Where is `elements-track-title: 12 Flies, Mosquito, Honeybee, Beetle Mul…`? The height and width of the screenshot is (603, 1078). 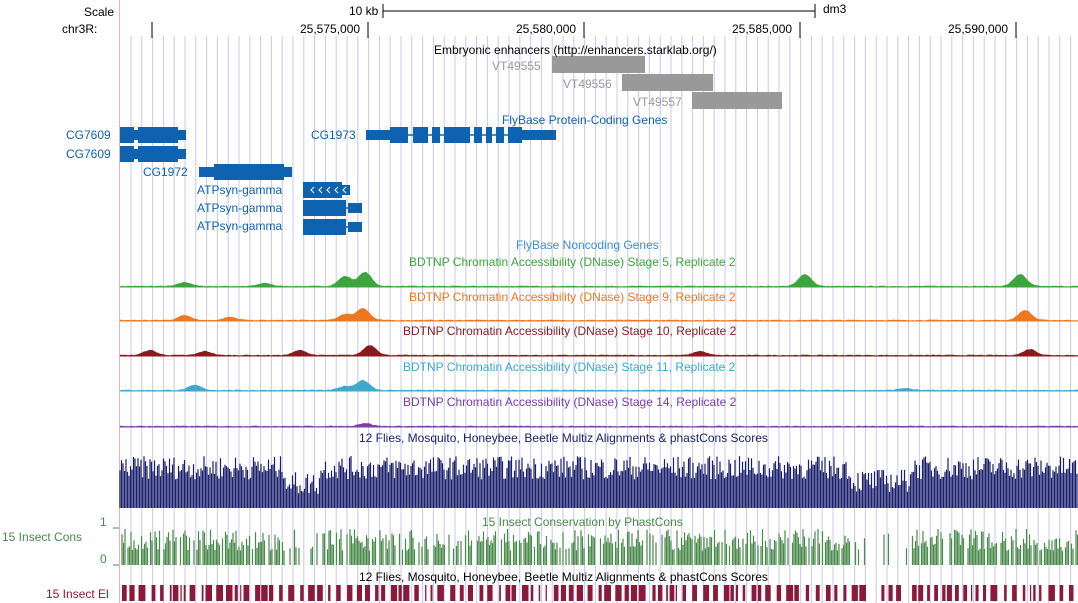 elements-track-title: 12 Flies, Mosquito, Honeybee, Beetle Mul… is located at coordinates (563, 577).